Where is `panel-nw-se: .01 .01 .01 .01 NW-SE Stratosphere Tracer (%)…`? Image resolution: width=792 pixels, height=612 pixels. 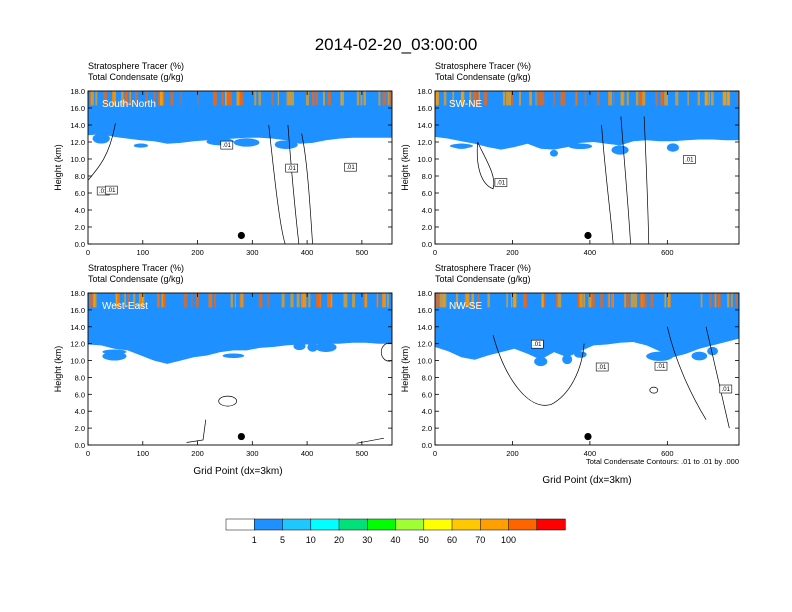
panel-nw-se: .01 .01 .01 .01 NW-SE Stratosphere Tracer (%)… is located at coordinates (570, 360).